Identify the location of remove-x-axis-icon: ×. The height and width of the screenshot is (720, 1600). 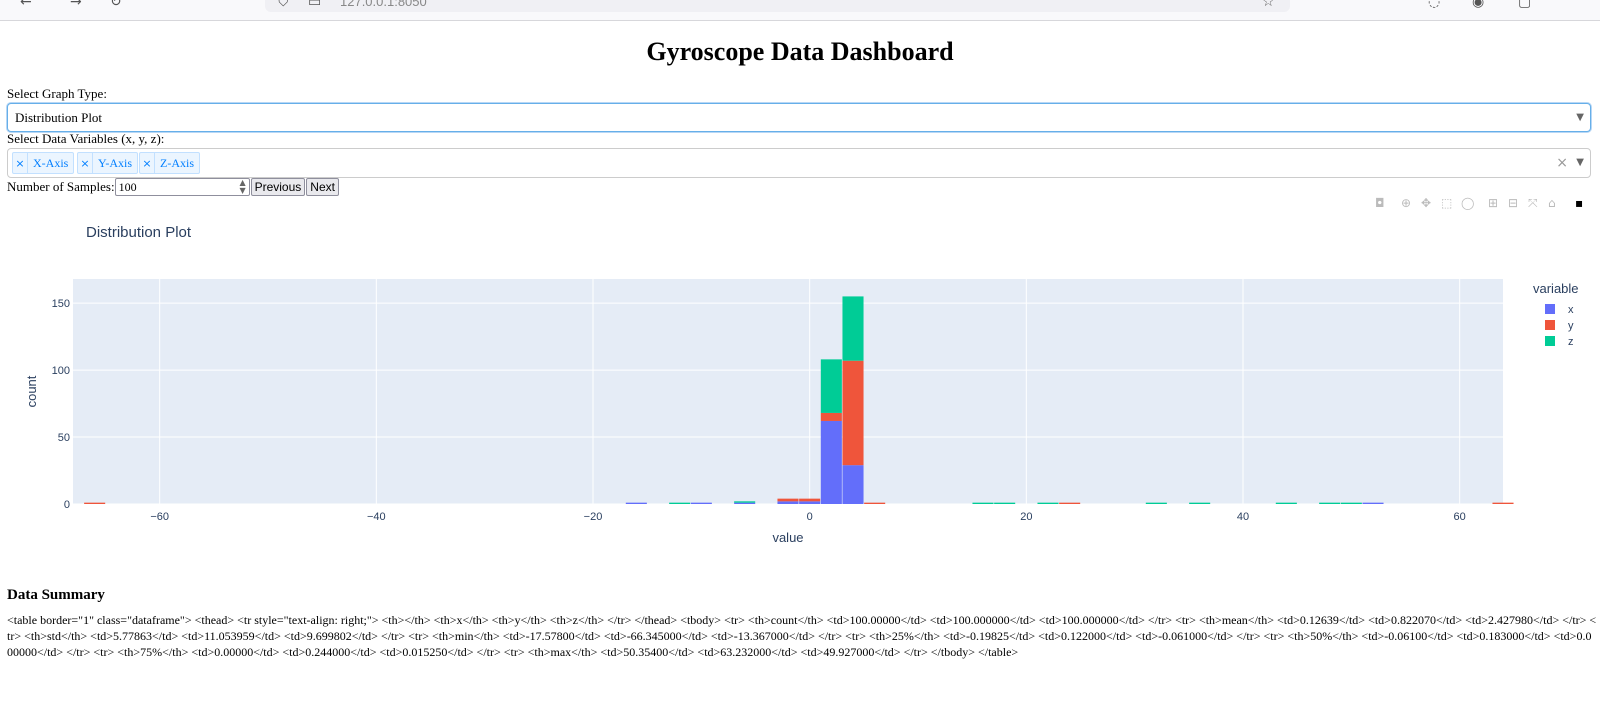
(20, 163).